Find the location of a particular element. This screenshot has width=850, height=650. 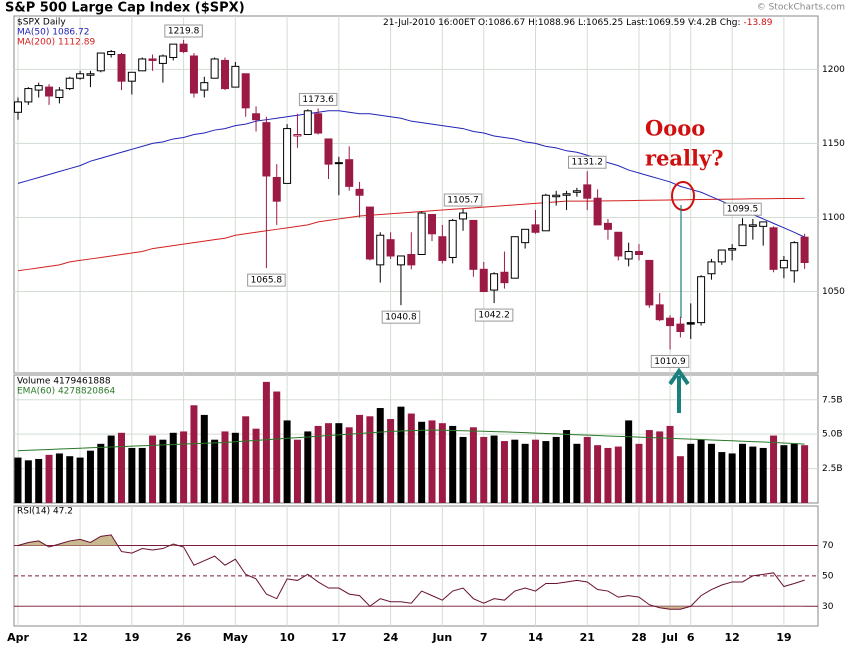

rsi-title: RSI(14) 47.2 is located at coordinates (45, 512).